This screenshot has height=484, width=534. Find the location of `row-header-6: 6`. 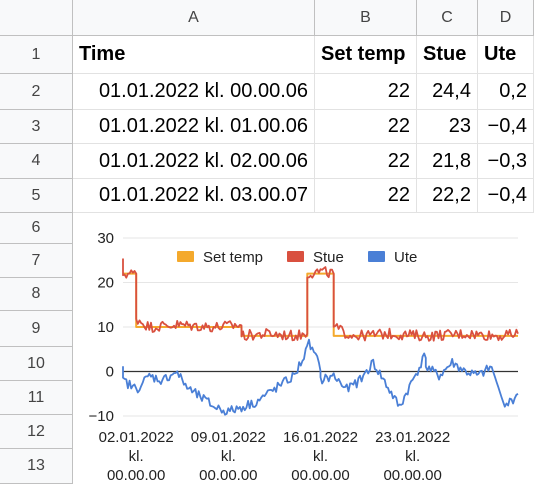

row-header-6: 6 is located at coordinates (36, 228).